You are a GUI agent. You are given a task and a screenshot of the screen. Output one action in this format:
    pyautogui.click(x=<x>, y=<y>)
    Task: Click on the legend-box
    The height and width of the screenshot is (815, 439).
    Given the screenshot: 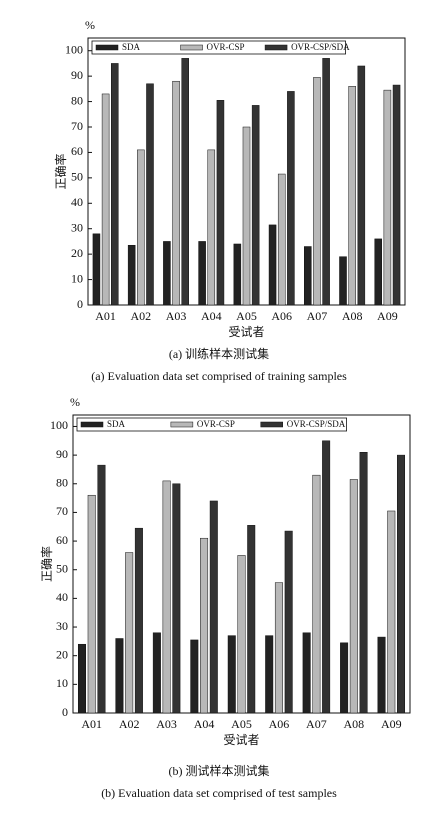 What is the action you would take?
    pyautogui.click(x=219, y=47)
    